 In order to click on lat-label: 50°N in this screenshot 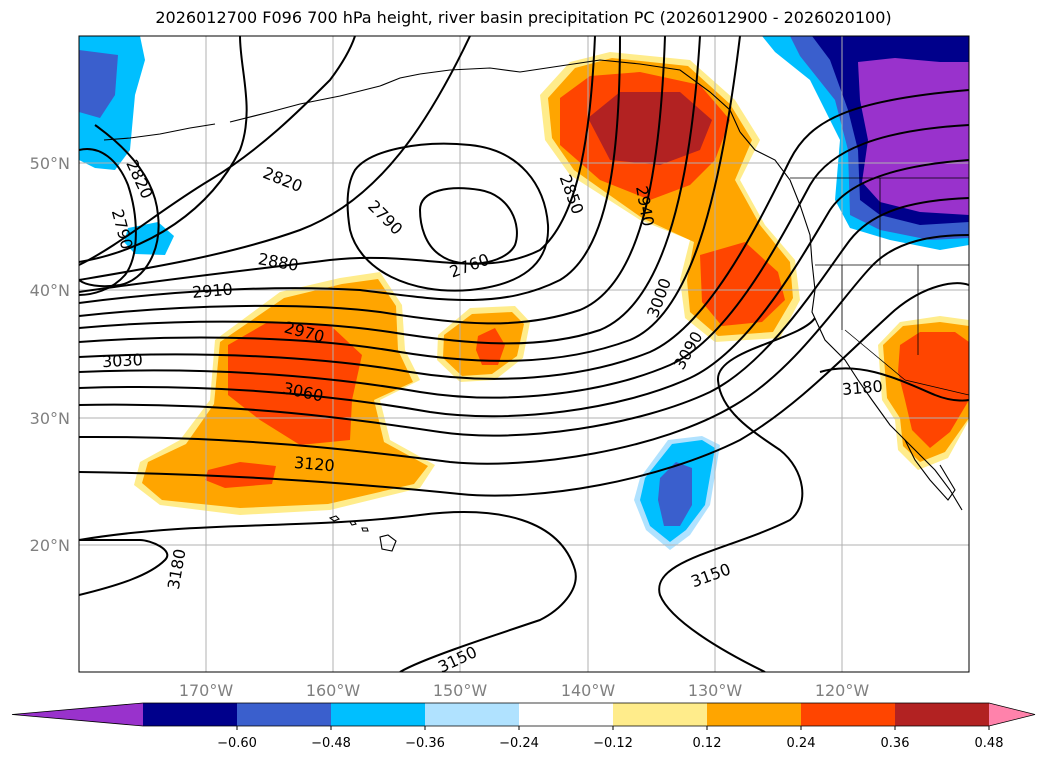, I will do `click(50, 163)`.